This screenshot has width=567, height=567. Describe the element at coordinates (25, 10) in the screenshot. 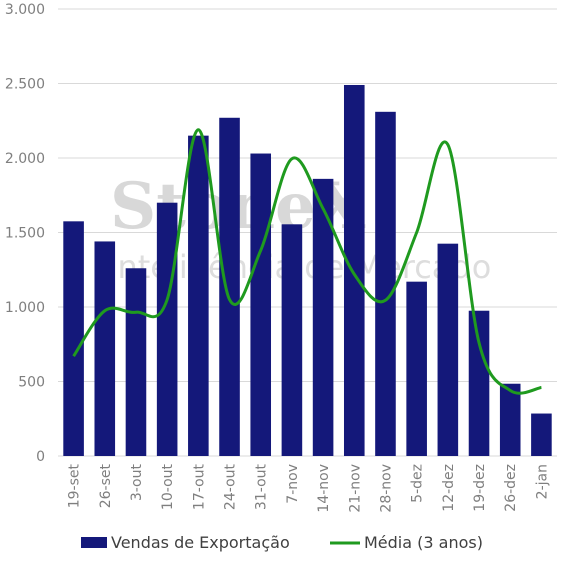

I see `y-tick-label: 3.000` at that location.